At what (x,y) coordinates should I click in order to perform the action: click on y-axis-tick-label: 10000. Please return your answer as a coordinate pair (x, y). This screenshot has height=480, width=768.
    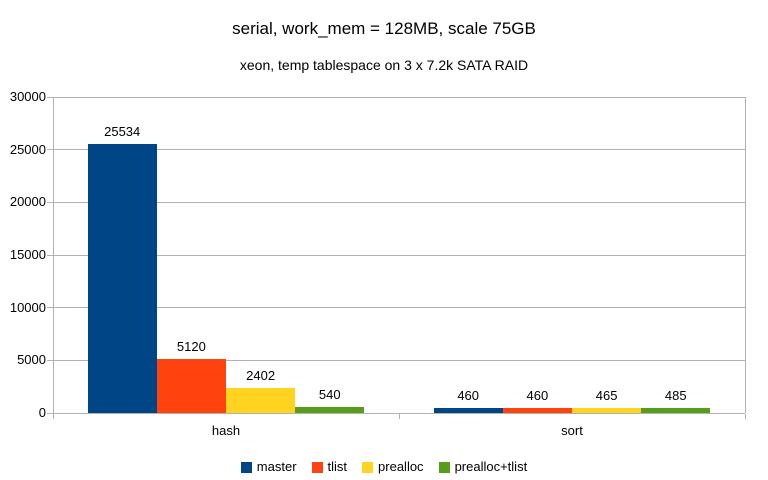
    Looking at the image, I should click on (27, 307).